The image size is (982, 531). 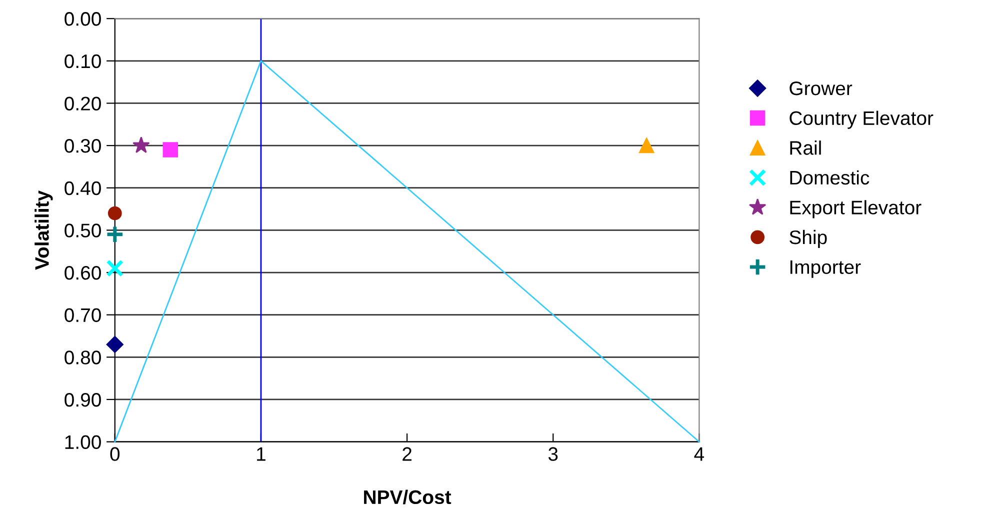 What do you see at coordinates (862, 119) in the screenshot?
I see `legend-label: Country Elevator` at bounding box center [862, 119].